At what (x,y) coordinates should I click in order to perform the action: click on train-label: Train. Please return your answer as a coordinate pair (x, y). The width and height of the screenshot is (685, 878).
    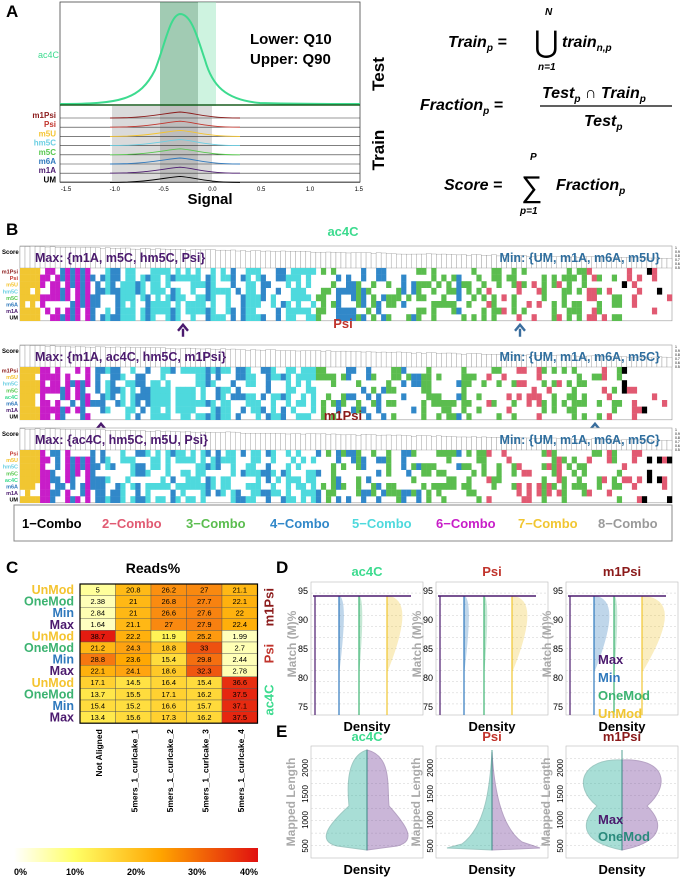
    Looking at the image, I should click on (378, 150).